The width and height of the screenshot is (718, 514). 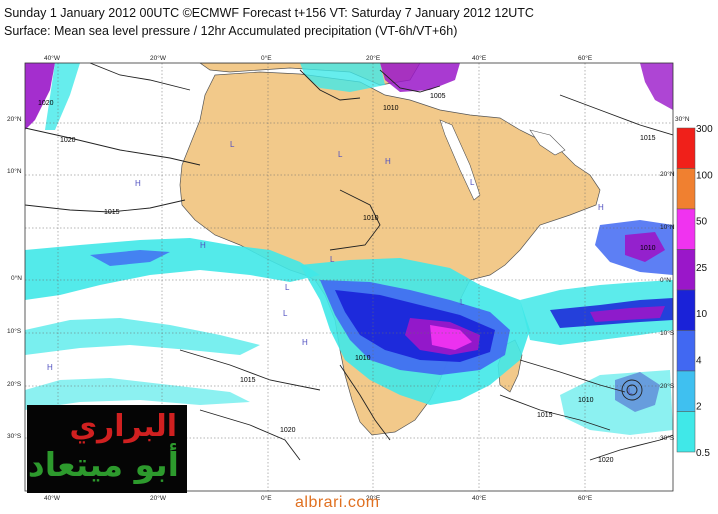 I want to click on precip-south-atlantic, so click(x=142, y=336).